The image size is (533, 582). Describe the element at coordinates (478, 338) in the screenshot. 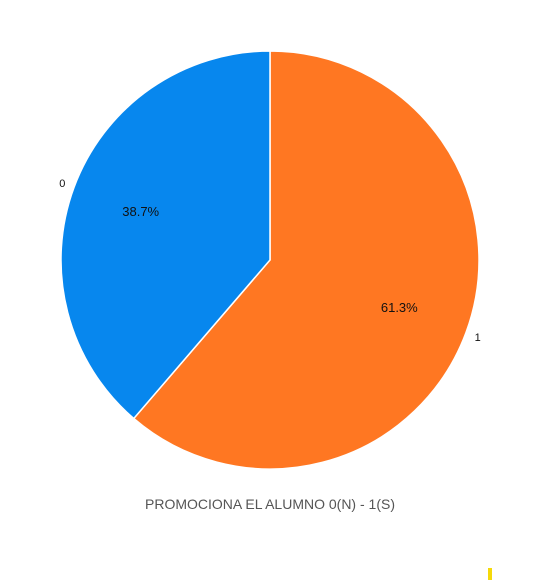

I see `slice-category-label-1: 1` at that location.